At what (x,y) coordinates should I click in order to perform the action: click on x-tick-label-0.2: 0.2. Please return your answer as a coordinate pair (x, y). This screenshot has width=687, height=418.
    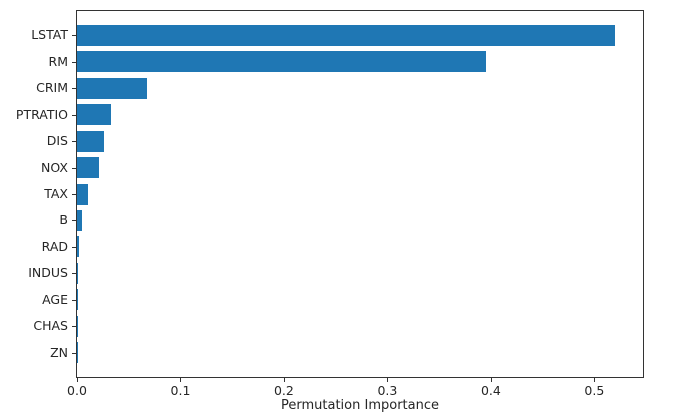
    Looking at the image, I should click on (283, 390).